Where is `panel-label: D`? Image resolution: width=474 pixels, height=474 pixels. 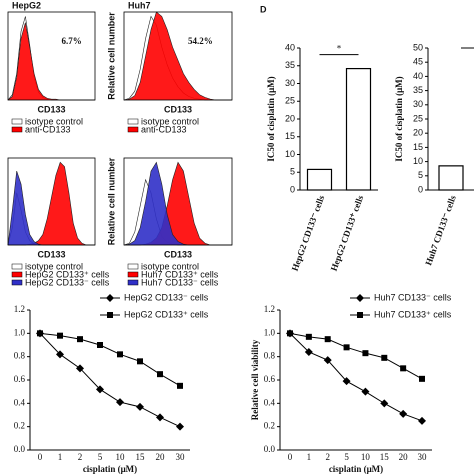
panel-label: D is located at coordinates (263, 9).